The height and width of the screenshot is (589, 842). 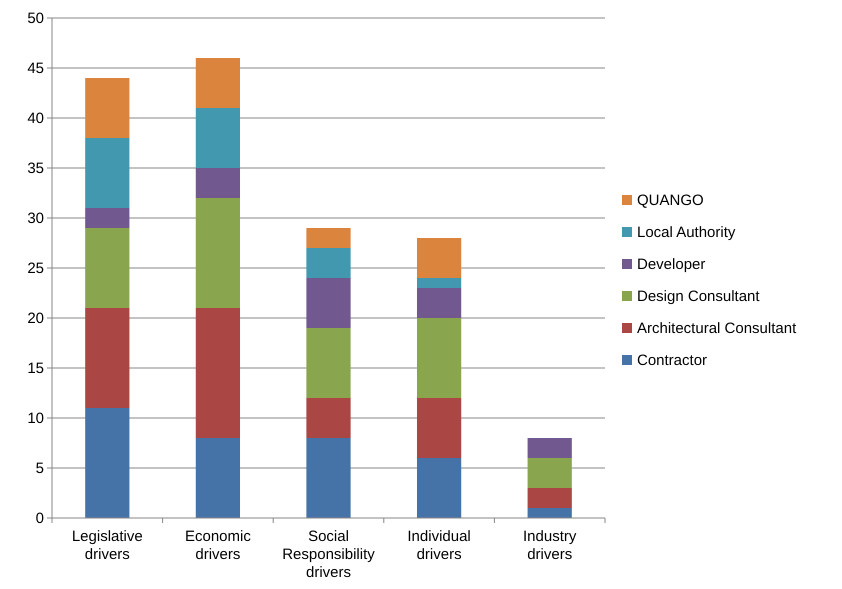 What do you see at coordinates (35, 118) in the screenshot?
I see `y-tick-label: 40` at bounding box center [35, 118].